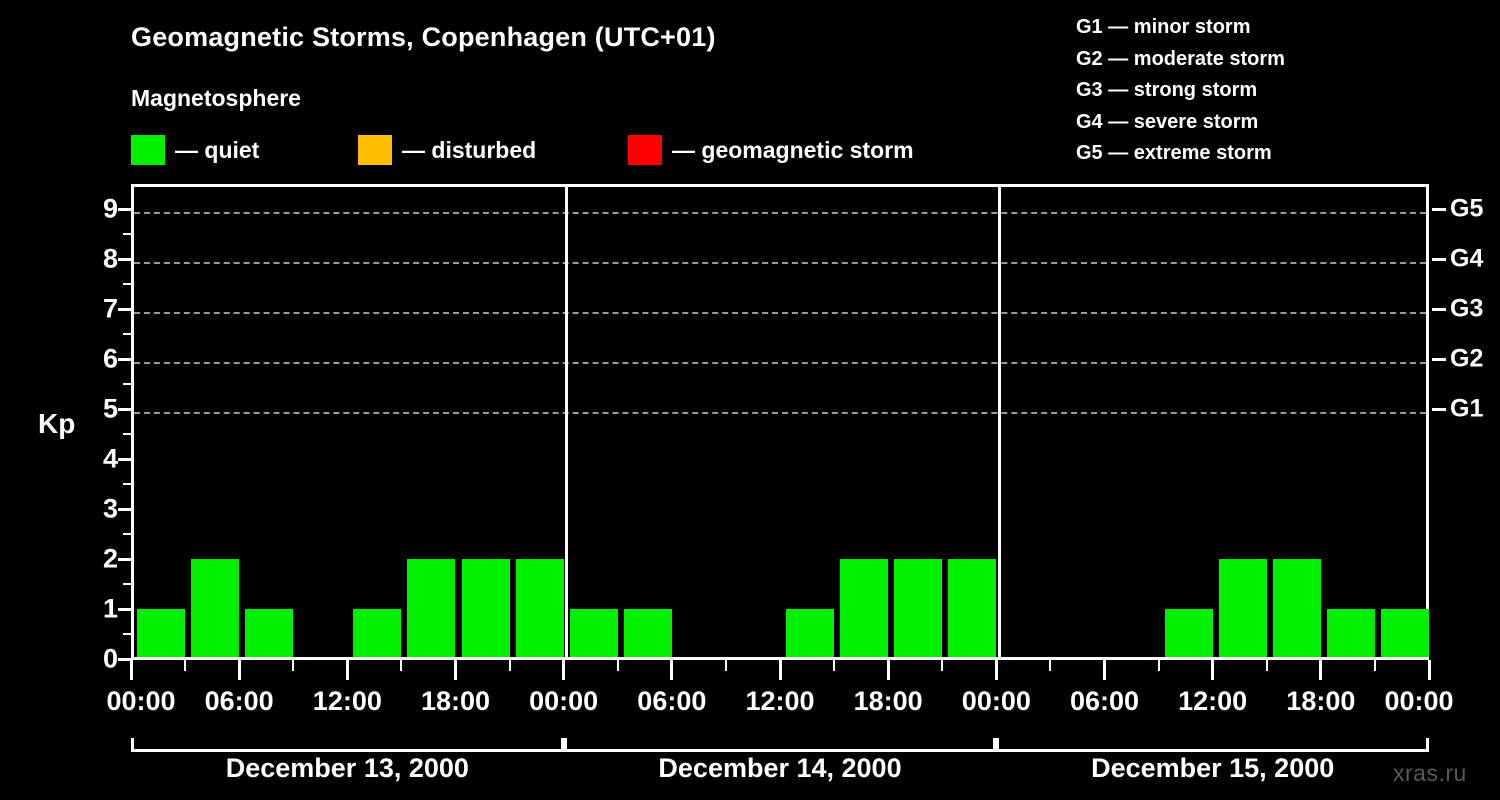 This screenshot has width=1500, height=800. Describe the element at coordinates (793, 149) in the screenshot. I see `legend-label-geomagnetic-storm: — geomagnetic storm` at that location.